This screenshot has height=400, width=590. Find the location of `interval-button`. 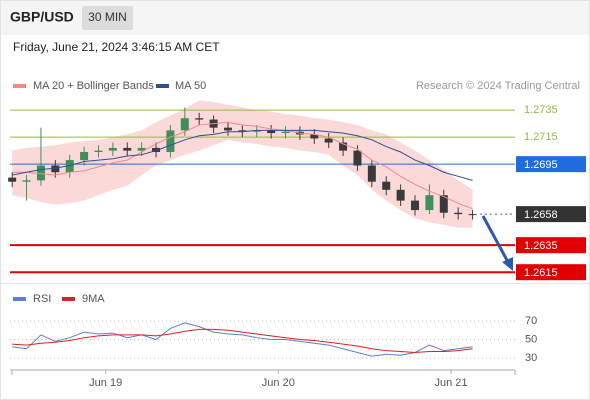

interval-button is located at coordinates (107, 18).